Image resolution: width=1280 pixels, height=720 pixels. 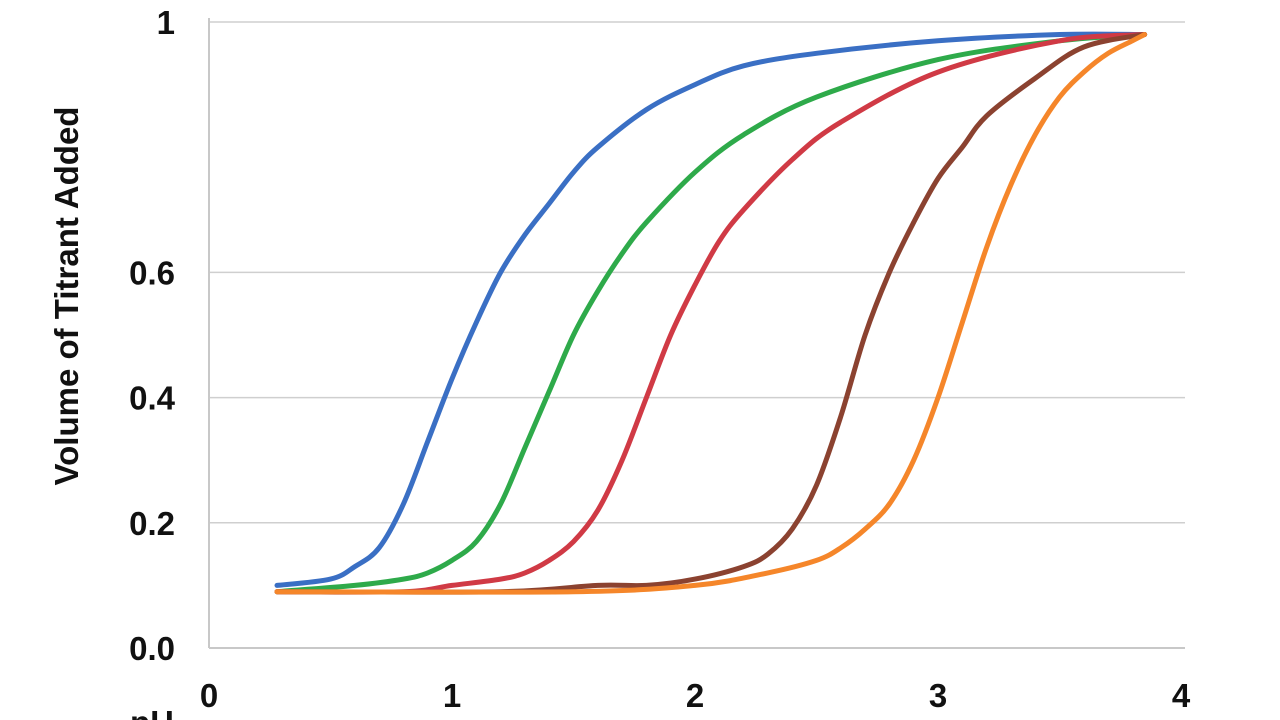 What do you see at coordinates (209, 695) in the screenshot?
I see `x-tick-label-0: 0` at bounding box center [209, 695].